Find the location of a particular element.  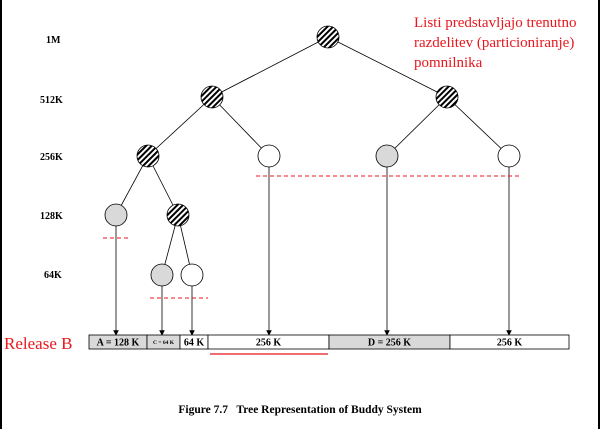

level-label-512k: 512K is located at coordinates (51, 100).